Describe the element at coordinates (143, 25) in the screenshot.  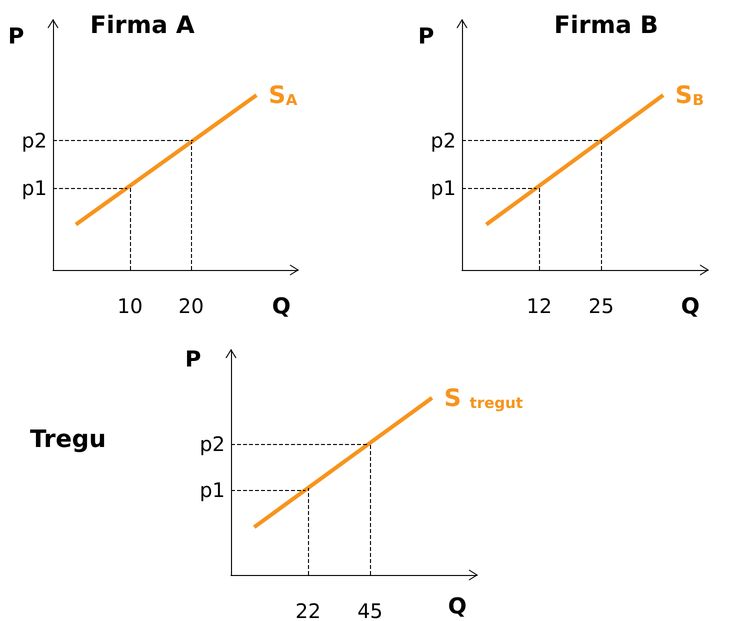
I see `chart-title: Firma A` at that location.